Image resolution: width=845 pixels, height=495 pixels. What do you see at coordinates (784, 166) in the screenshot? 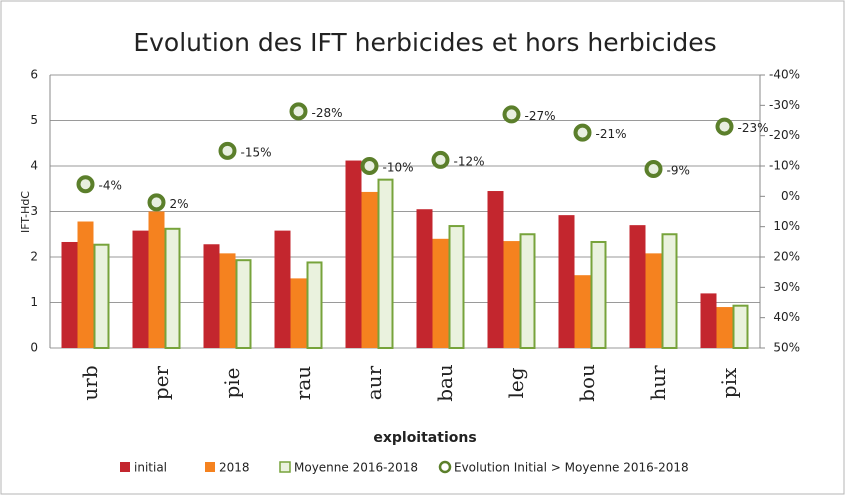
I see `y2-tick-label: -10%` at bounding box center [784, 166].